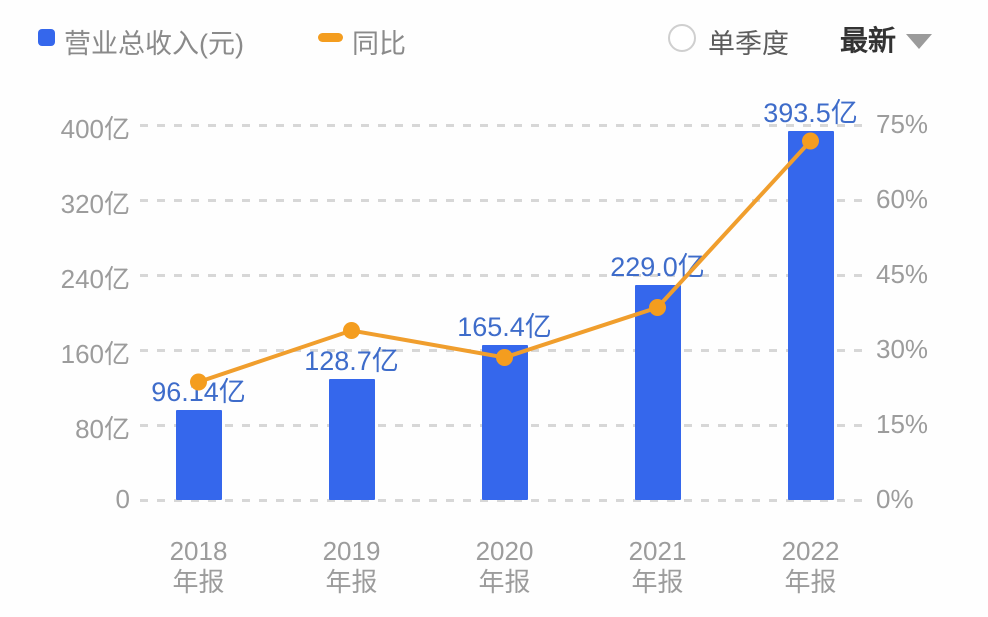 This screenshot has height=617, width=988. I want to click on revenue-bar-2019, so click(351, 439).